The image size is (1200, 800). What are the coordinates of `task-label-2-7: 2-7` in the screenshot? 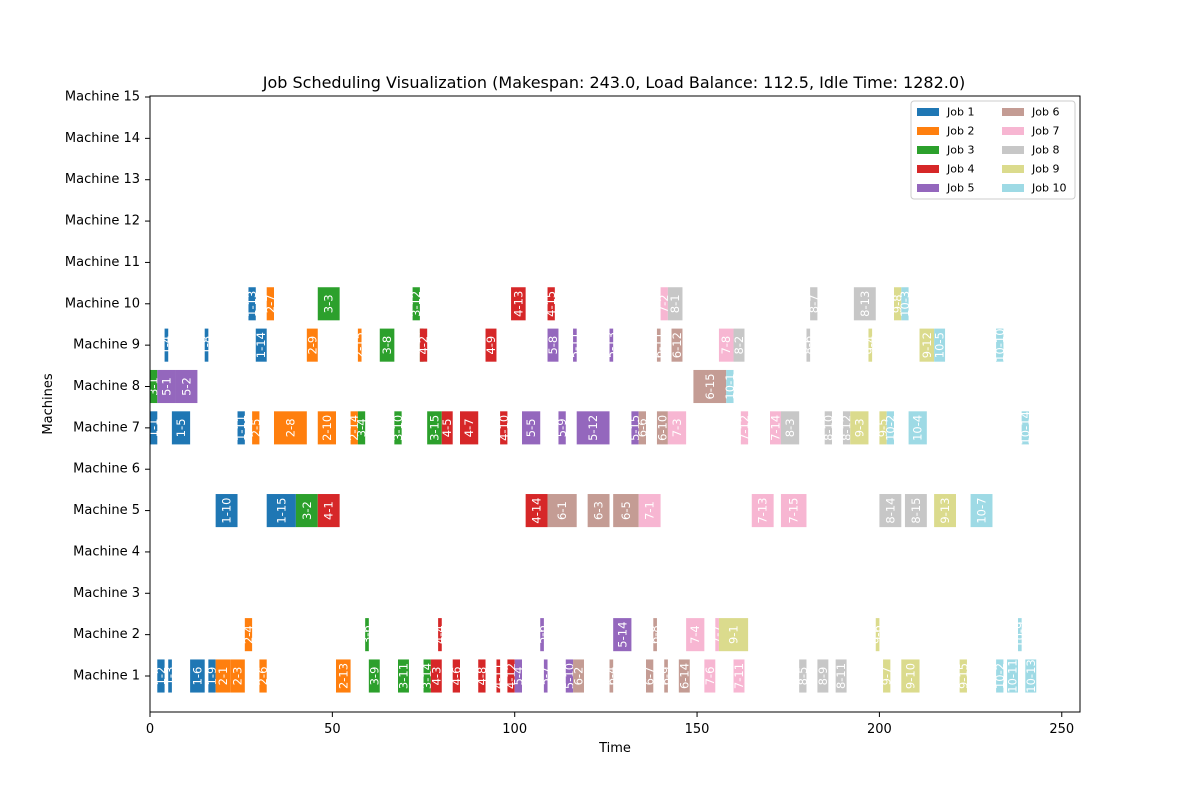 It's located at (270, 303).